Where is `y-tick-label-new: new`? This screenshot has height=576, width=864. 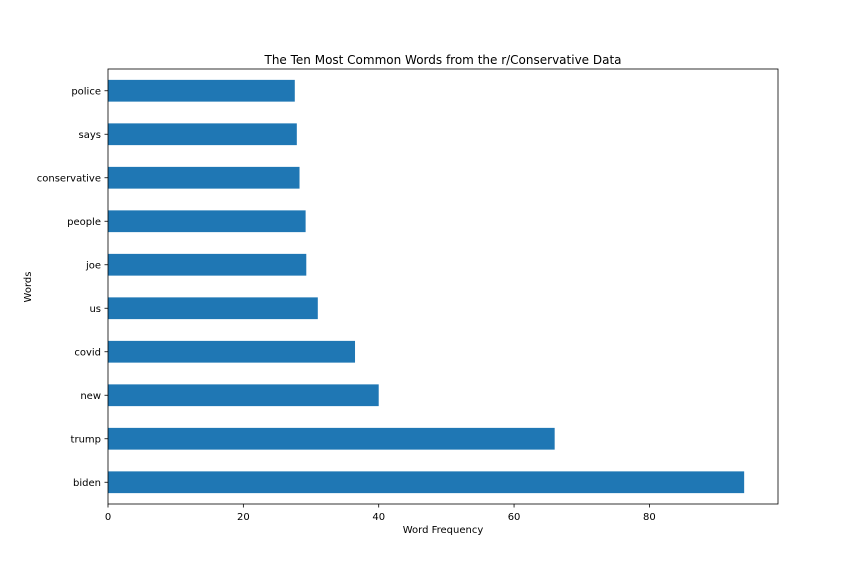 y-tick-label-new: new is located at coordinates (90, 396).